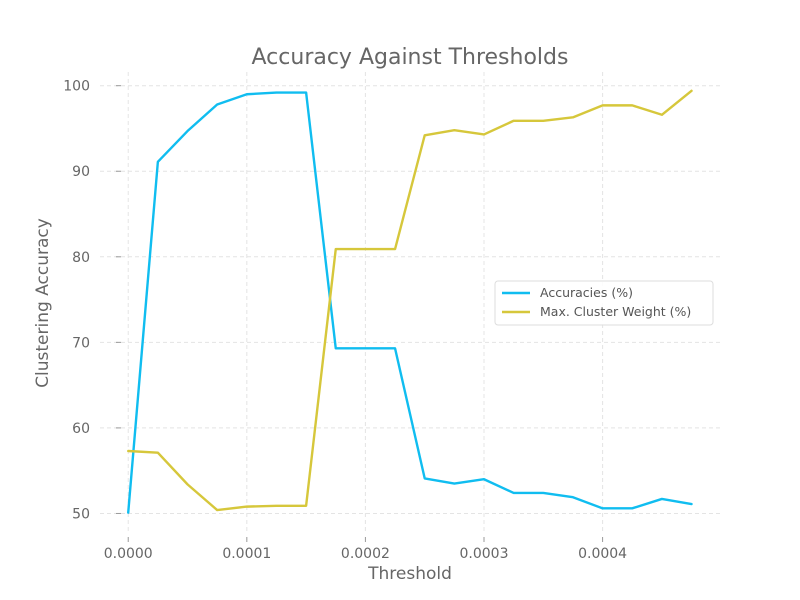 The width and height of the screenshot is (800, 600). I want to click on chart-title: Accuracy Against Thresholds, so click(410, 57).